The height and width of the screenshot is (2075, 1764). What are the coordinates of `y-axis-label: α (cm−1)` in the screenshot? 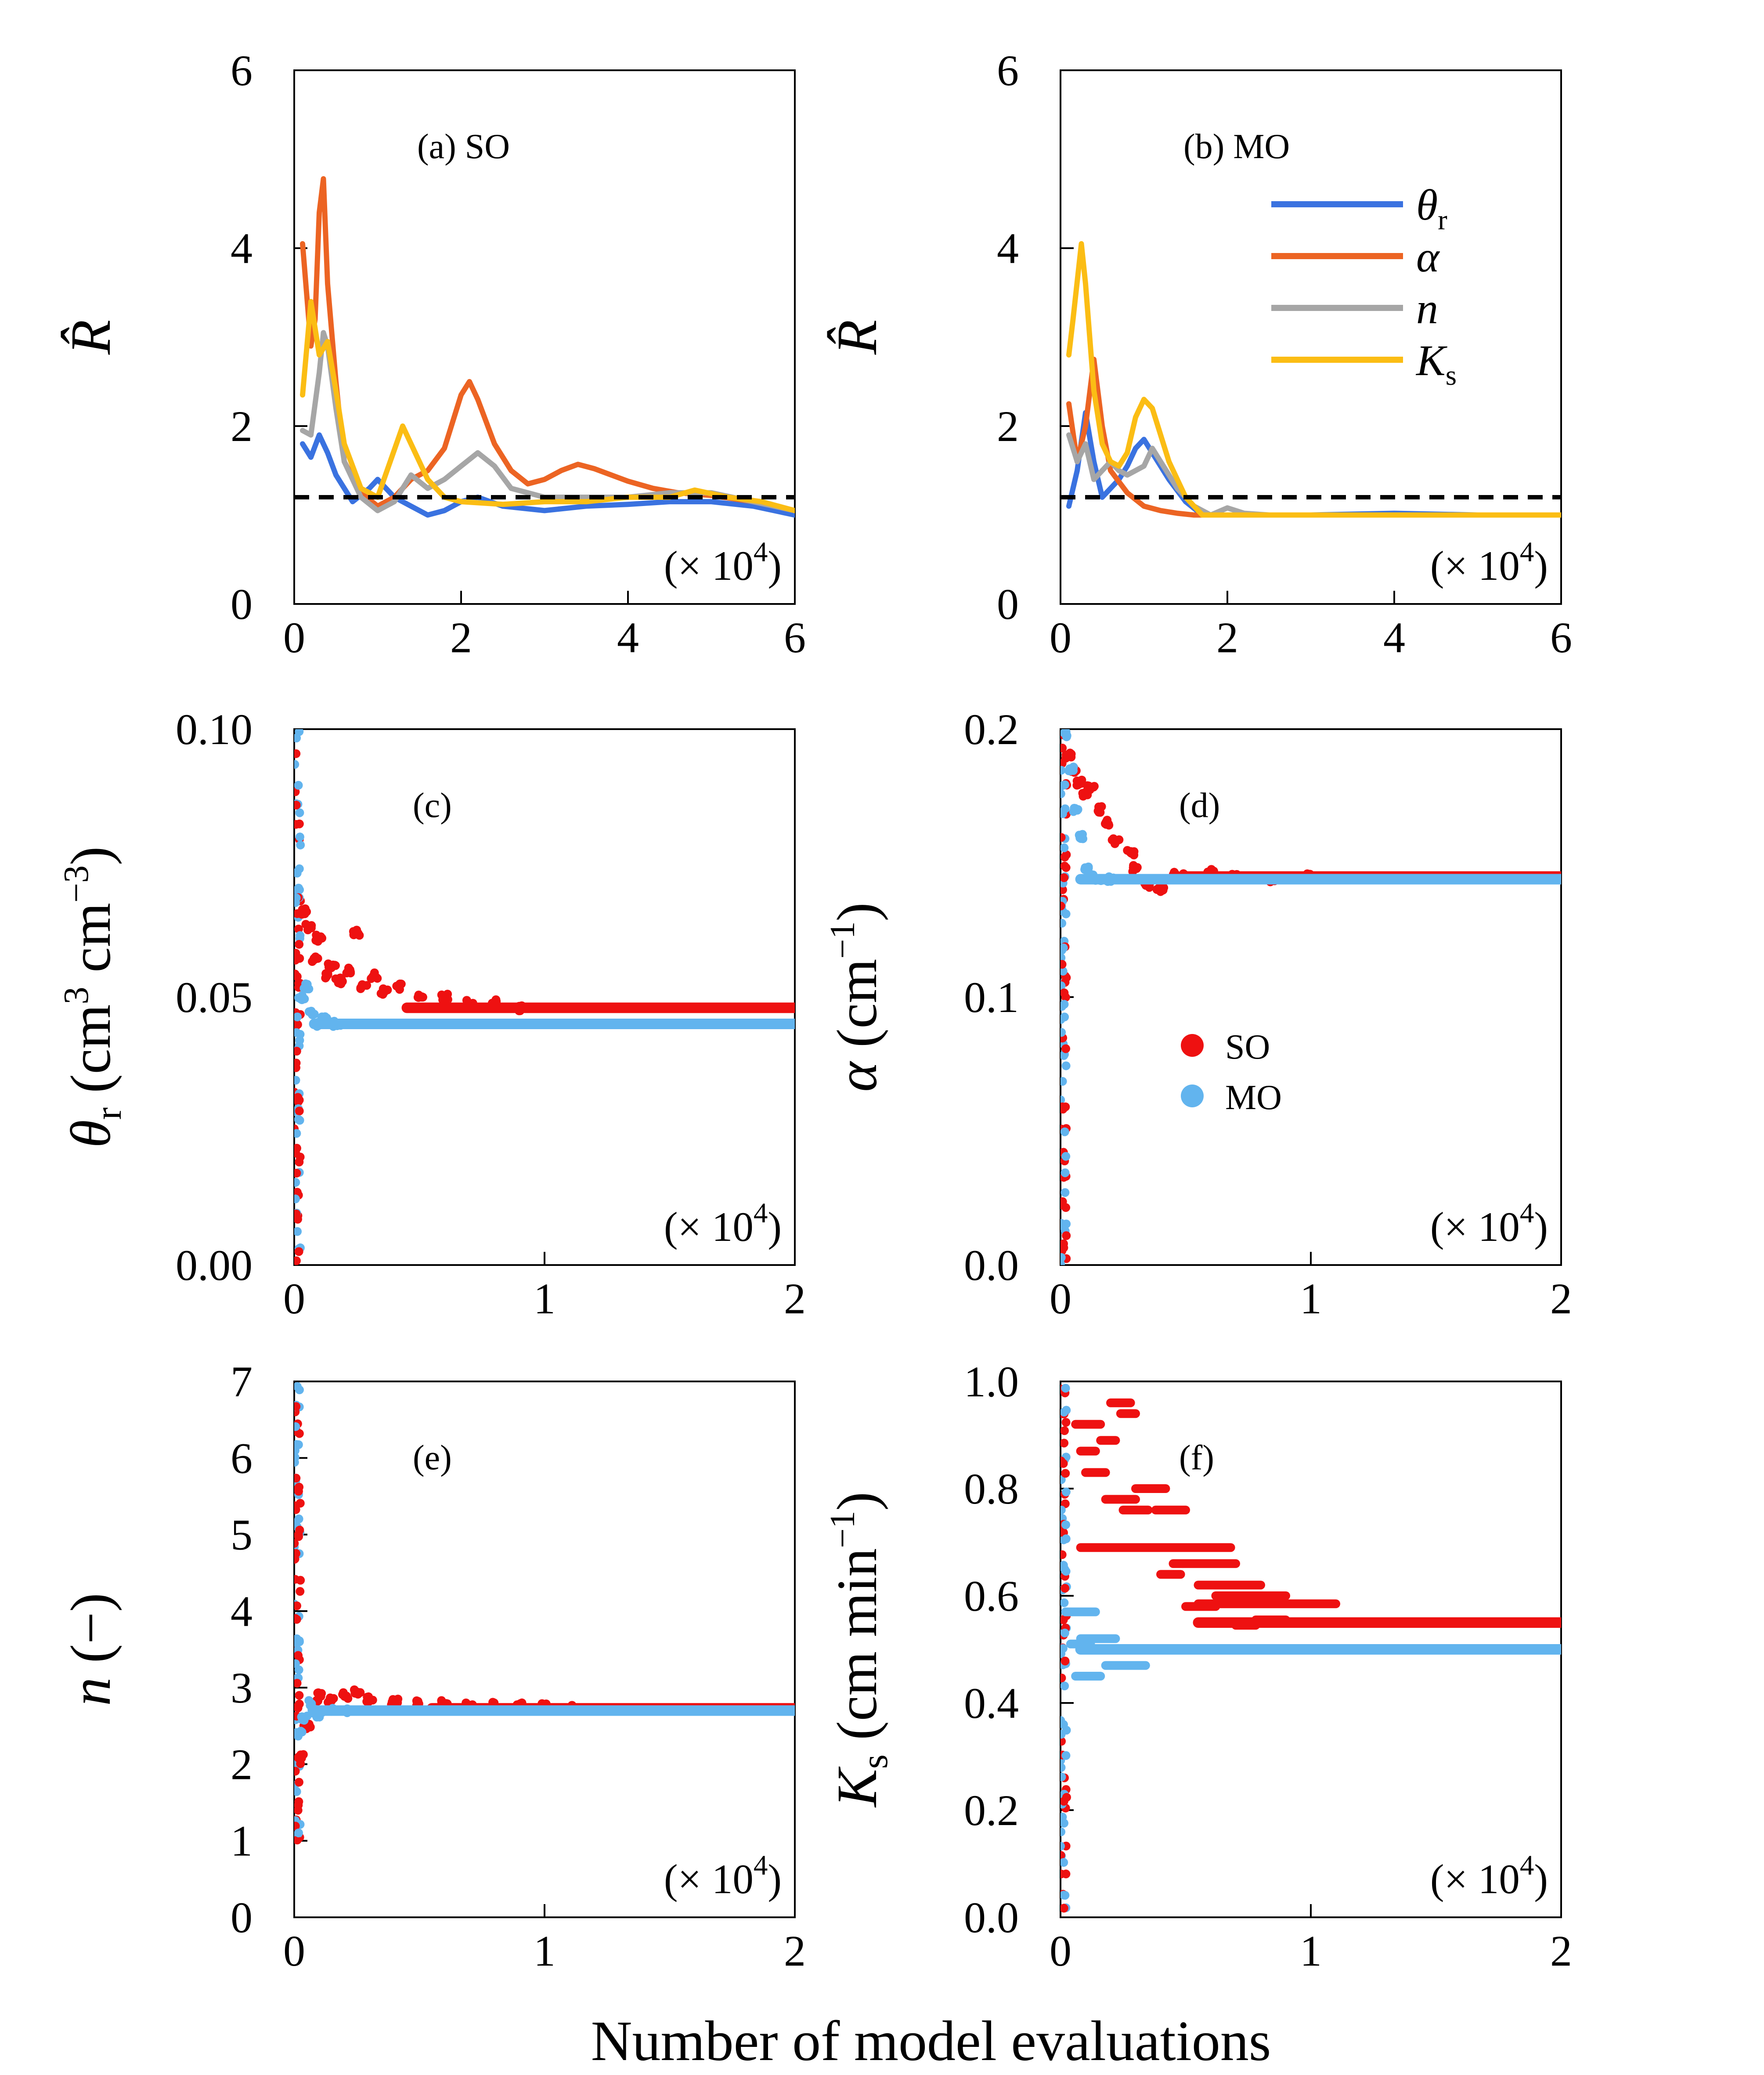 It's located at (856, 997).